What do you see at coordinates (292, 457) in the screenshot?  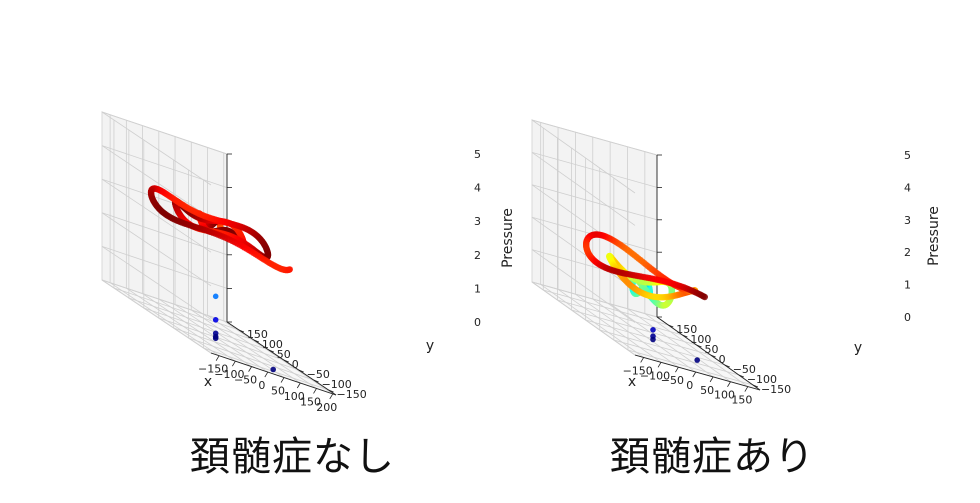 I see `caption-left: 頚髄症なし` at bounding box center [292, 457].